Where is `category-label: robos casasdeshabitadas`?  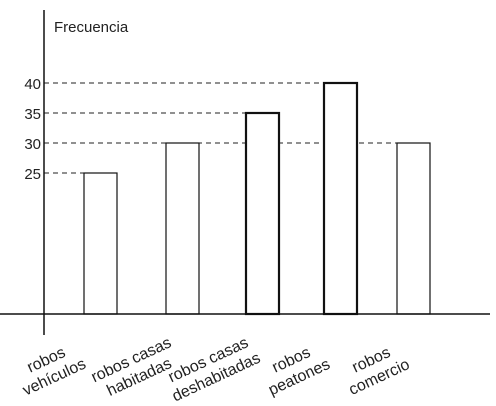
category-label: robos casasdeshabitadas is located at coordinates (212, 368).